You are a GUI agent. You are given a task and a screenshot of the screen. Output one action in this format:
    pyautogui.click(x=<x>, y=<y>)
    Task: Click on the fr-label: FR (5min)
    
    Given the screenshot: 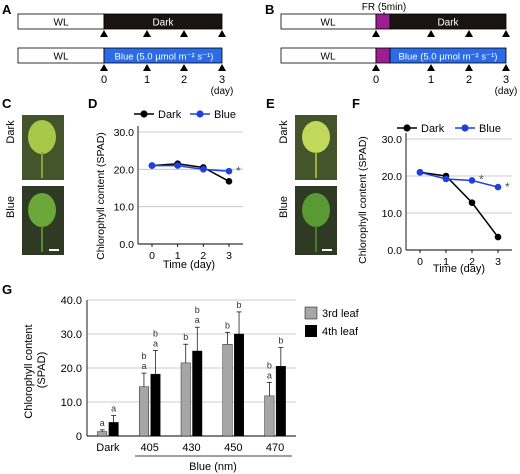 What is the action you would take?
    pyautogui.click(x=384, y=7)
    